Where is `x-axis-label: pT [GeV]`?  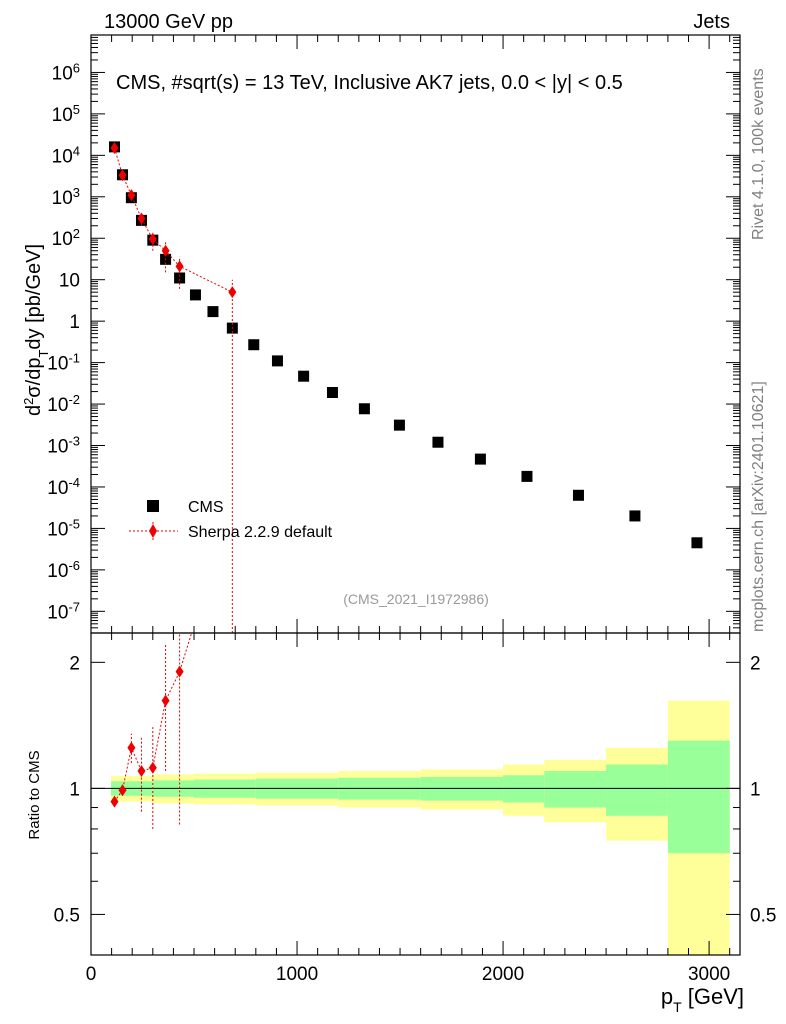 x-axis-label: pT [GeV] is located at coordinates (702, 999).